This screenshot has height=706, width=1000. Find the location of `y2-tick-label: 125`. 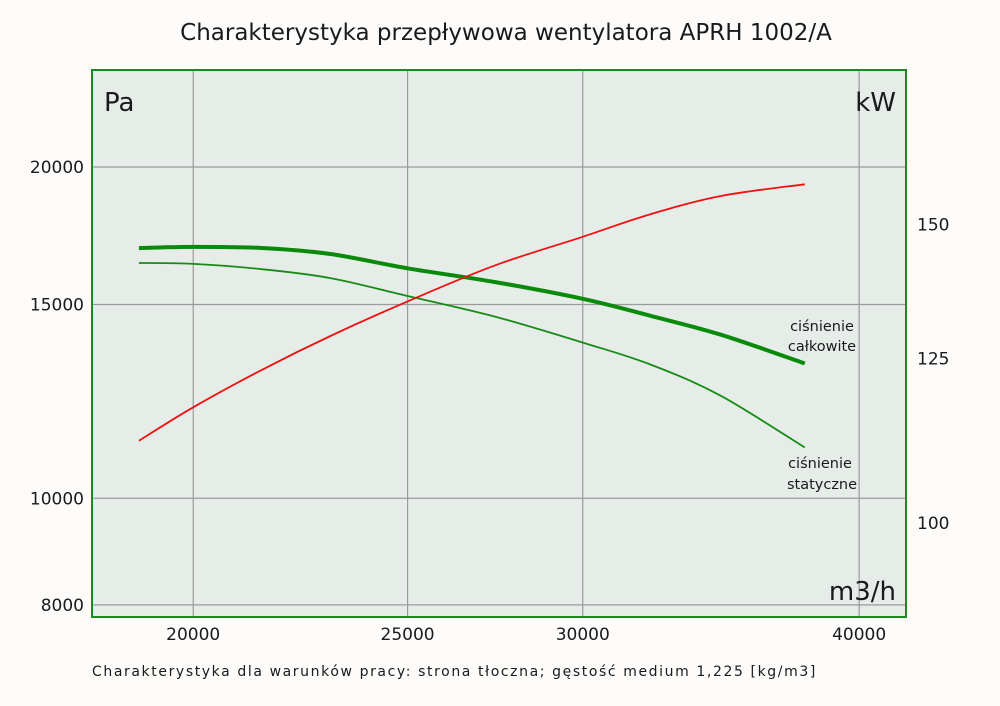

y2-tick-label: 125 is located at coordinates (933, 360).